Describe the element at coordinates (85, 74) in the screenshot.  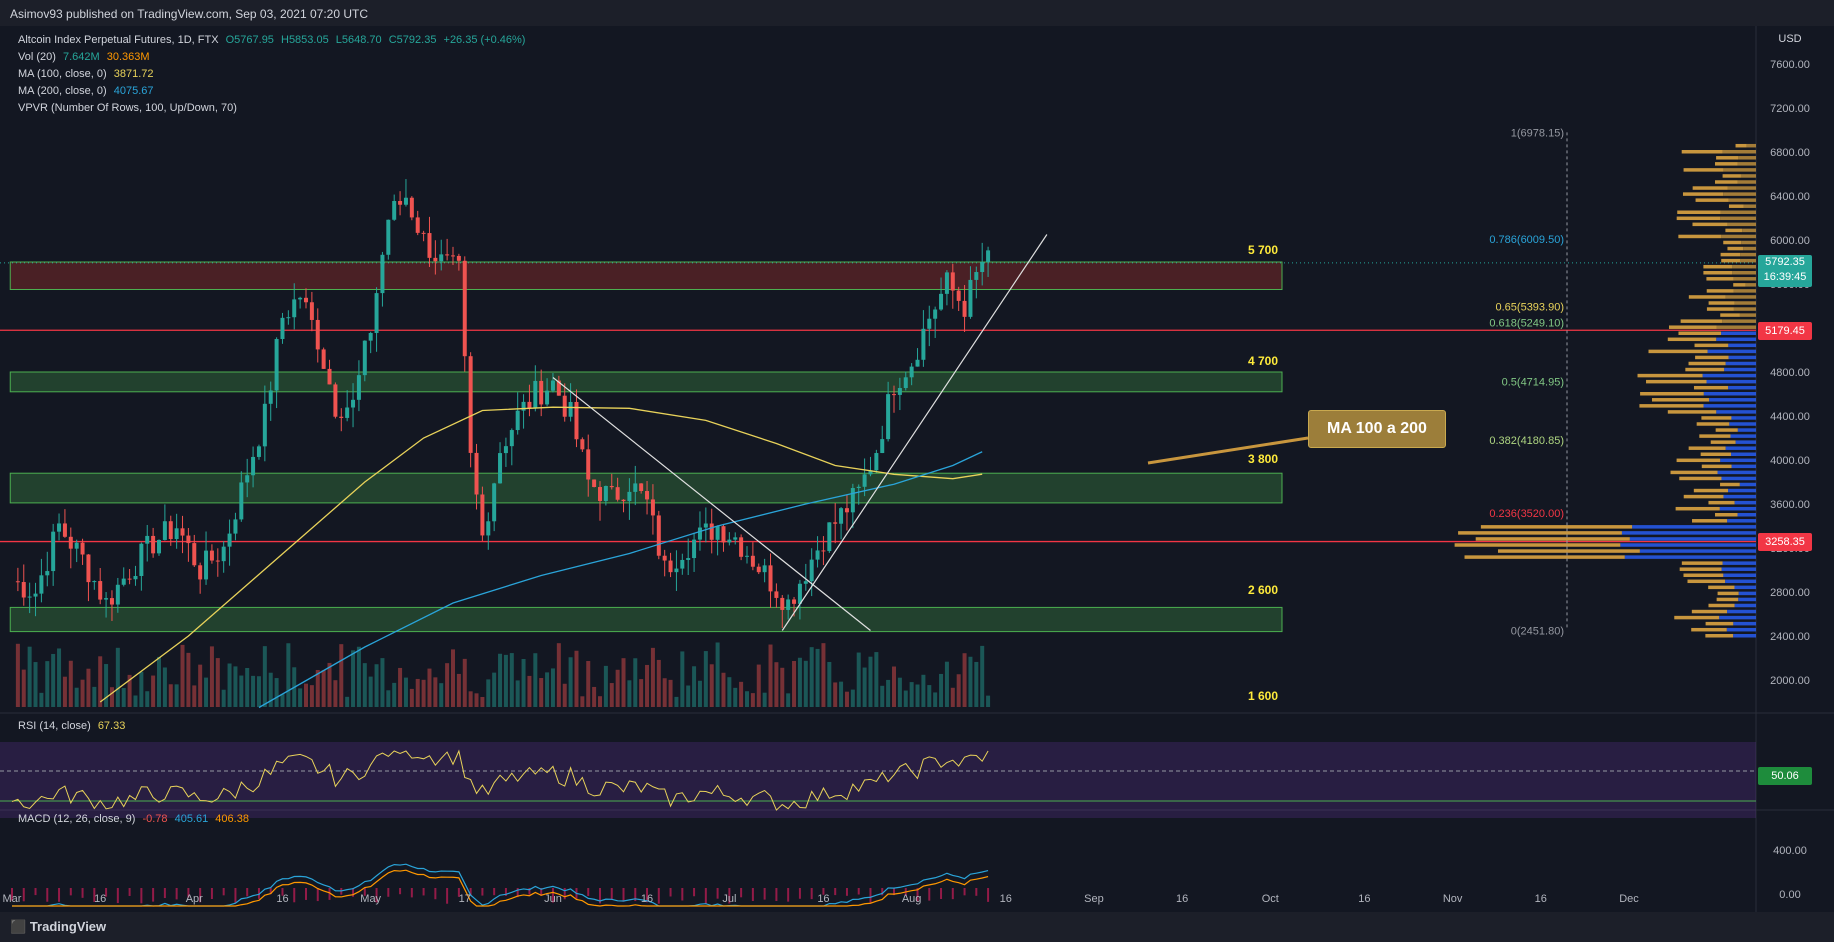
I see `ma100-legend: MA (100, close, 0) 3871.72` at that location.